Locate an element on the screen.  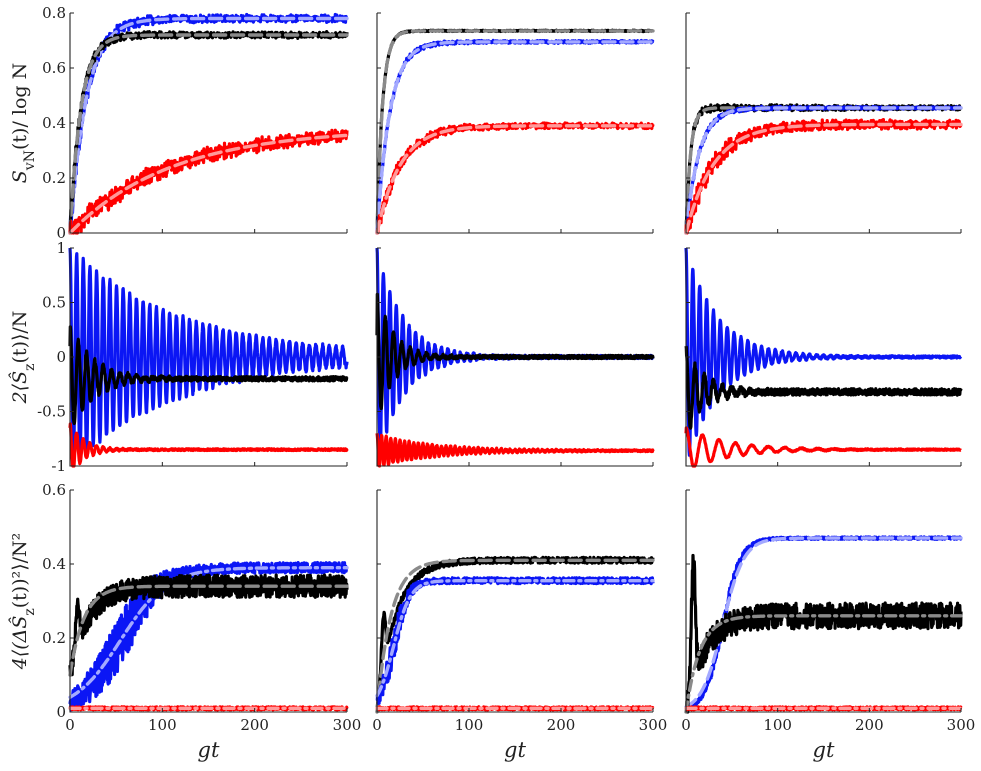
y-tick-label: 0.8 is located at coordinates (54, 13).